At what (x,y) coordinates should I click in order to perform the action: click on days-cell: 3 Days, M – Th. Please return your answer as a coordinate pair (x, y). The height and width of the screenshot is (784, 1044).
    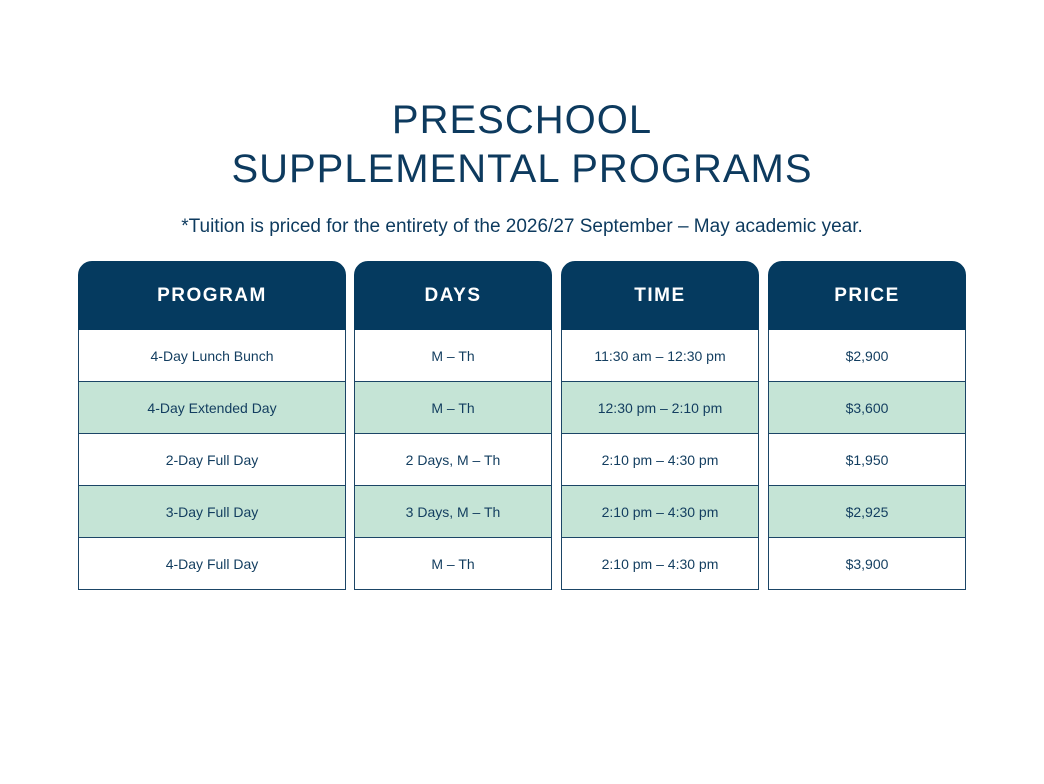
    Looking at the image, I should click on (453, 512).